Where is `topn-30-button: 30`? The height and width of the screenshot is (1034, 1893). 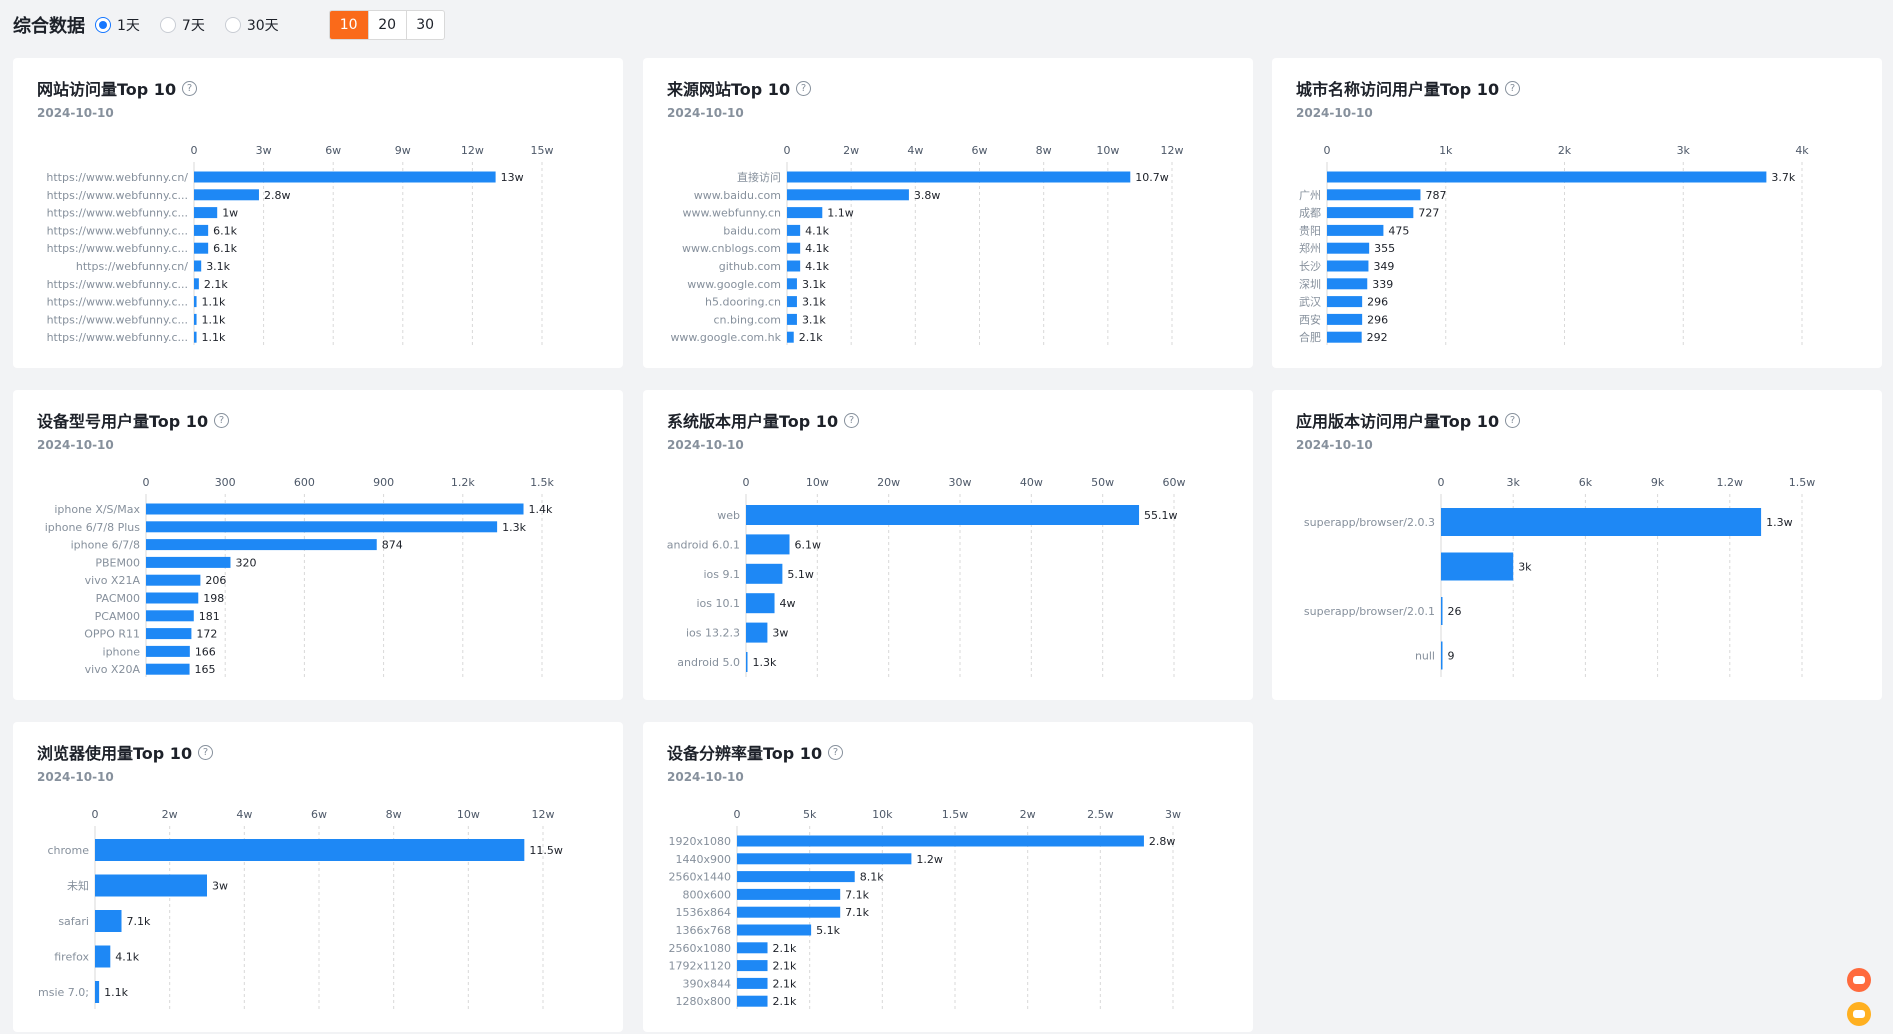
topn-30-button: 30 is located at coordinates (424, 25).